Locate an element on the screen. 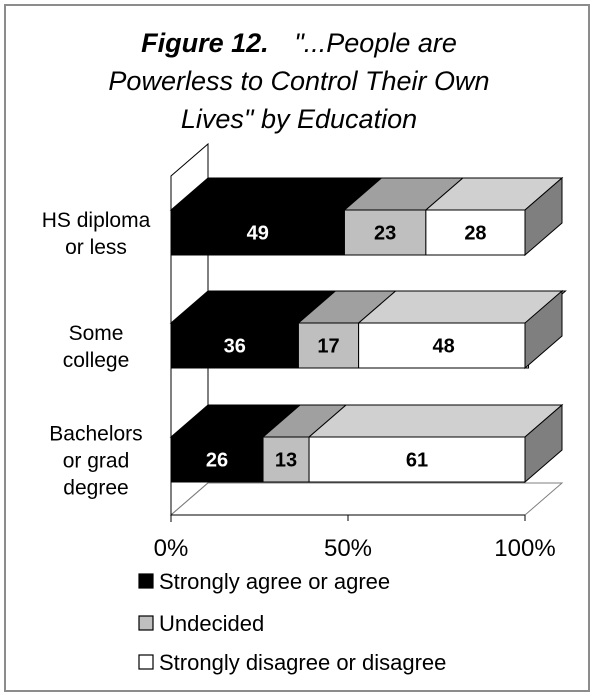  title-line-3: Lives" by Education is located at coordinates (299, 119).